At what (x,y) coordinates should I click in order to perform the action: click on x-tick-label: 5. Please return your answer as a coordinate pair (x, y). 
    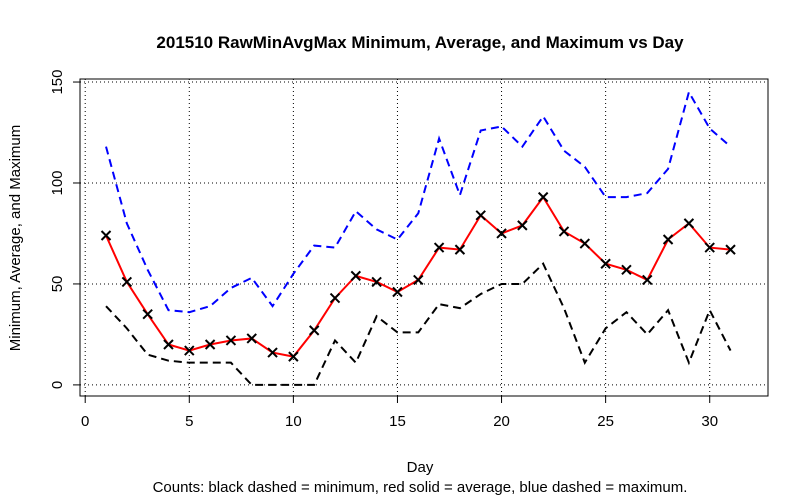
    Looking at the image, I should click on (189, 421).